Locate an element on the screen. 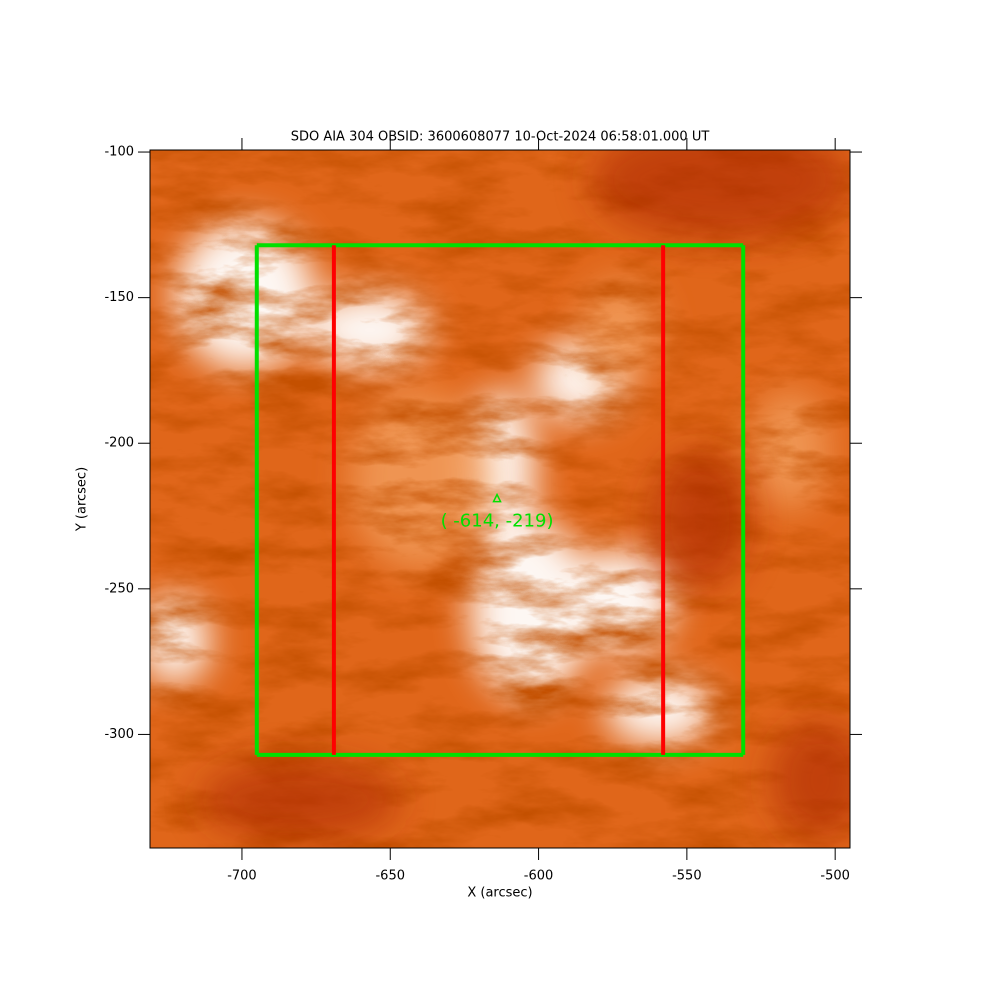 The height and width of the screenshot is (1000, 1000). y-tick-label: -100 is located at coordinates (119, 152).